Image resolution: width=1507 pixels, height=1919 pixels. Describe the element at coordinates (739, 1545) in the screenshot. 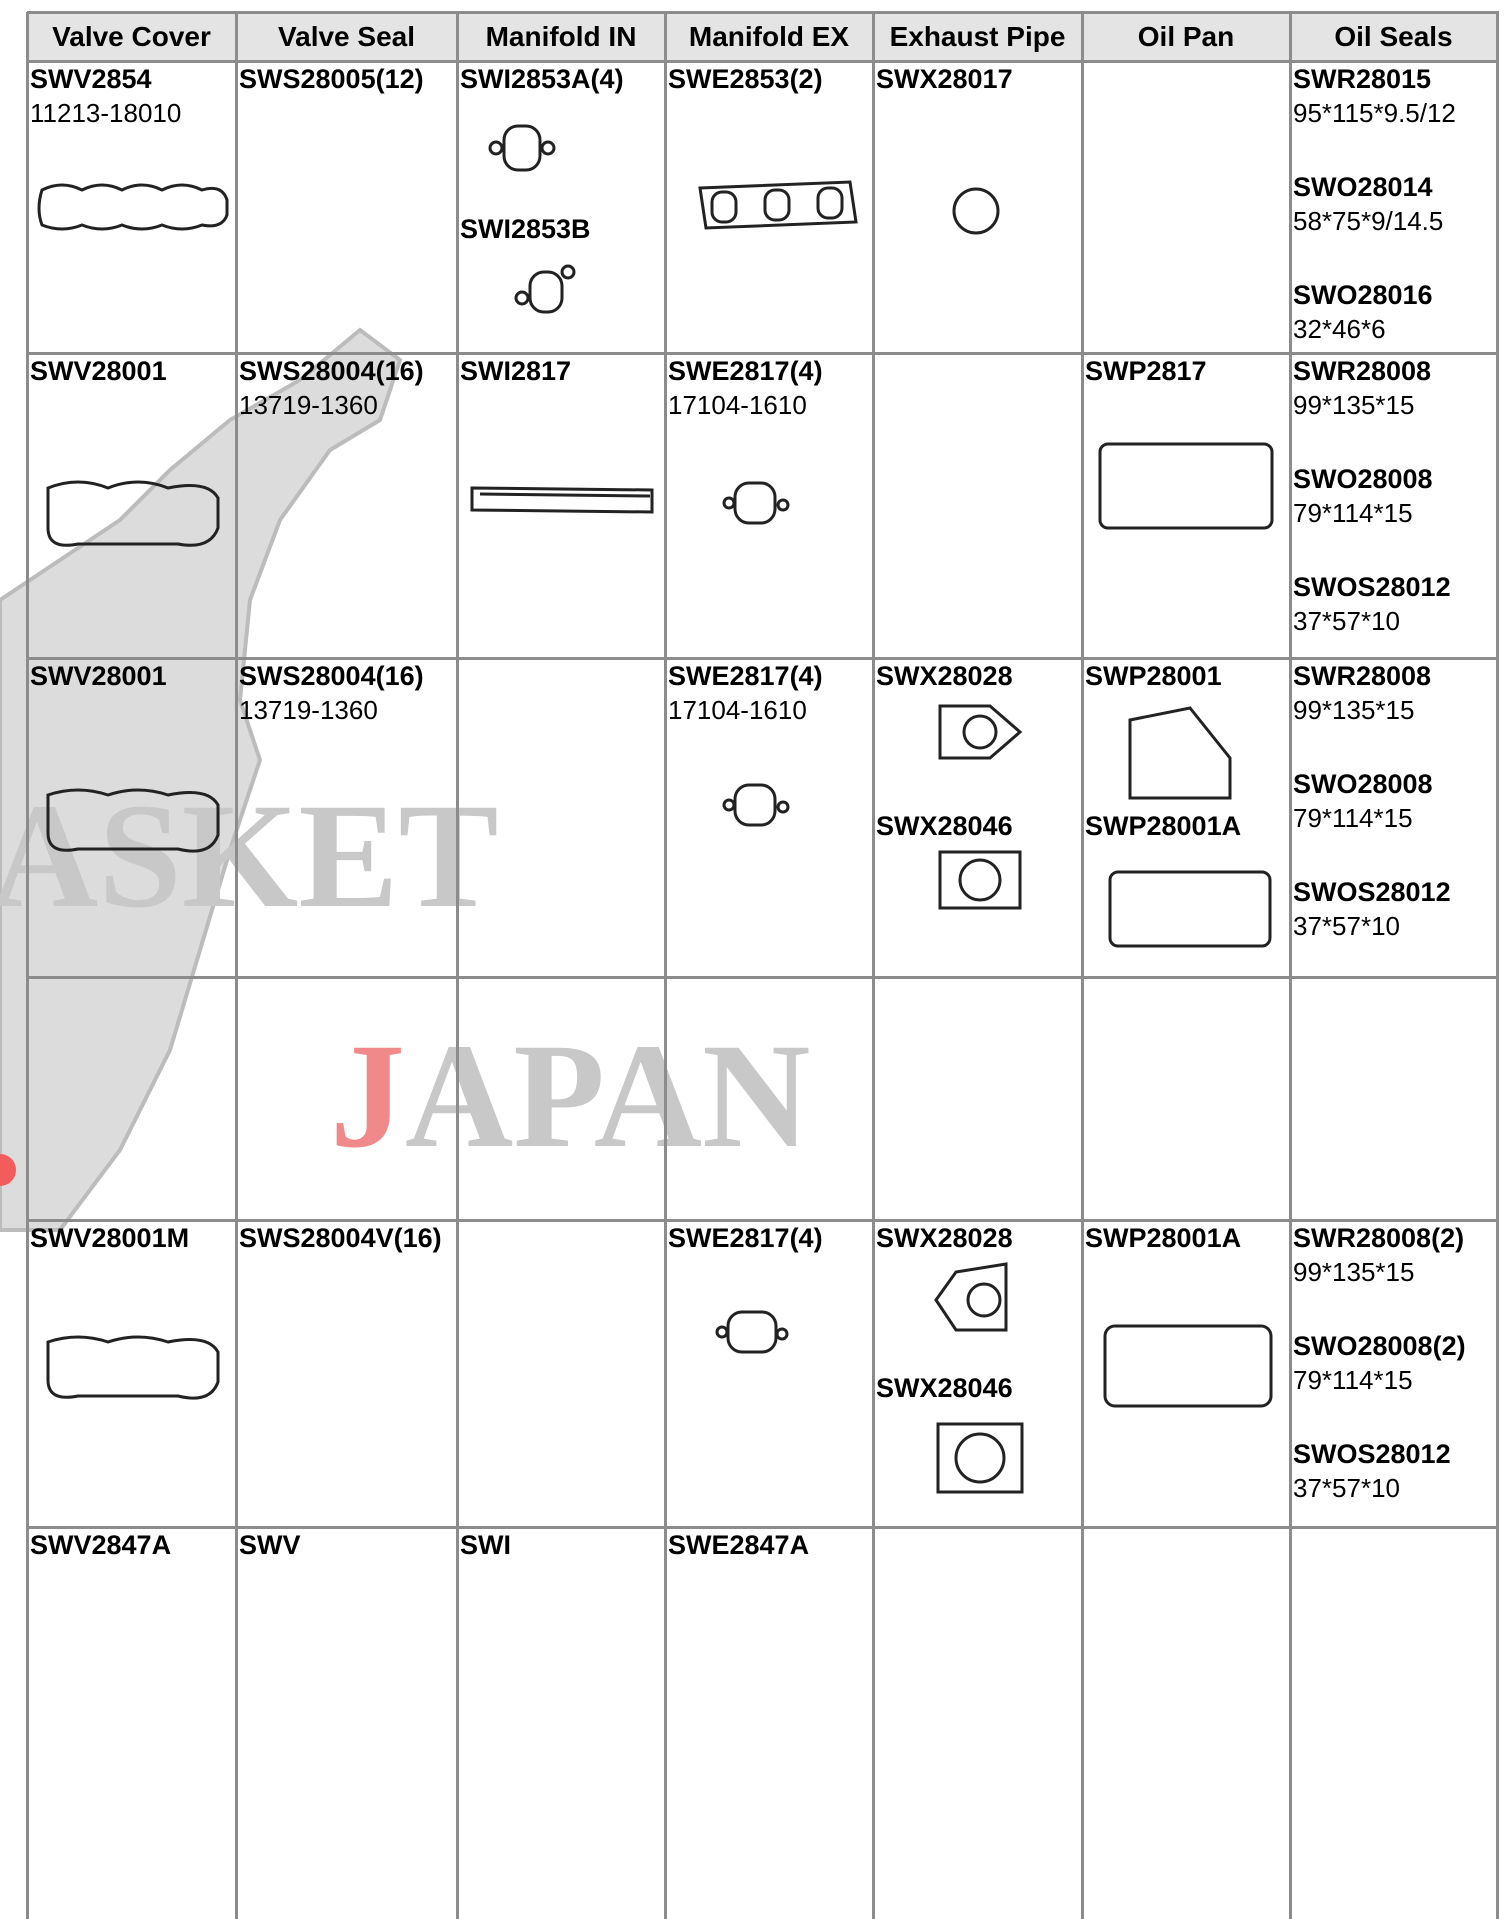

I see `part-code: SWE2847A` at that location.